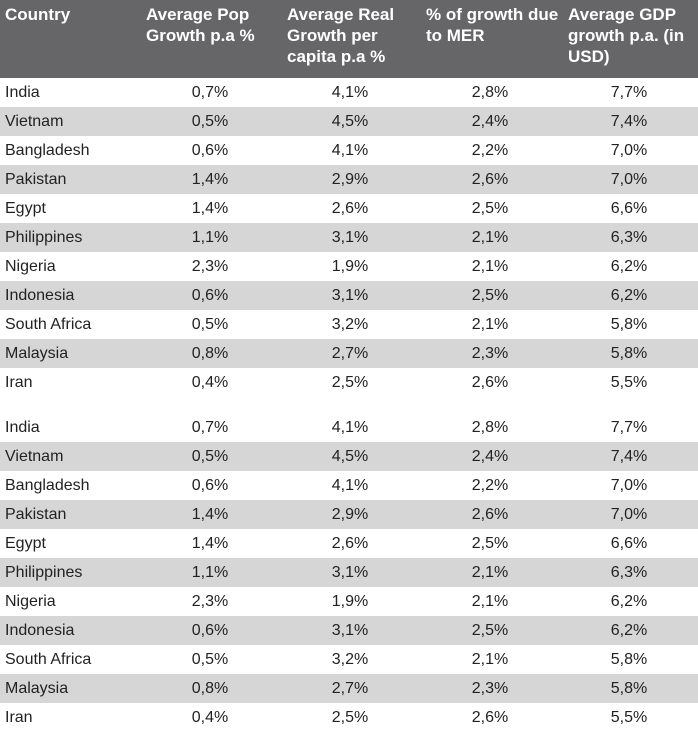  I want to click on cell-gdp-growth: 6,6%, so click(629, 208).